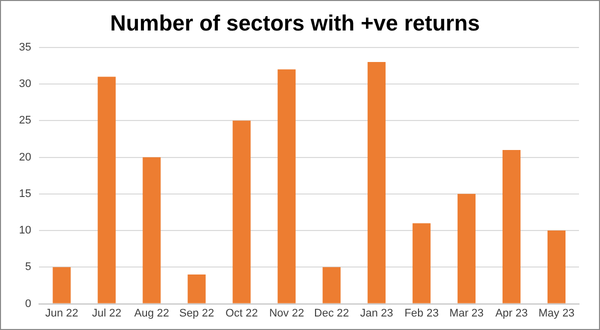 Image resolution: width=600 pixels, height=330 pixels. I want to click on x-tick-label: Jan 23, so click(377, 313).